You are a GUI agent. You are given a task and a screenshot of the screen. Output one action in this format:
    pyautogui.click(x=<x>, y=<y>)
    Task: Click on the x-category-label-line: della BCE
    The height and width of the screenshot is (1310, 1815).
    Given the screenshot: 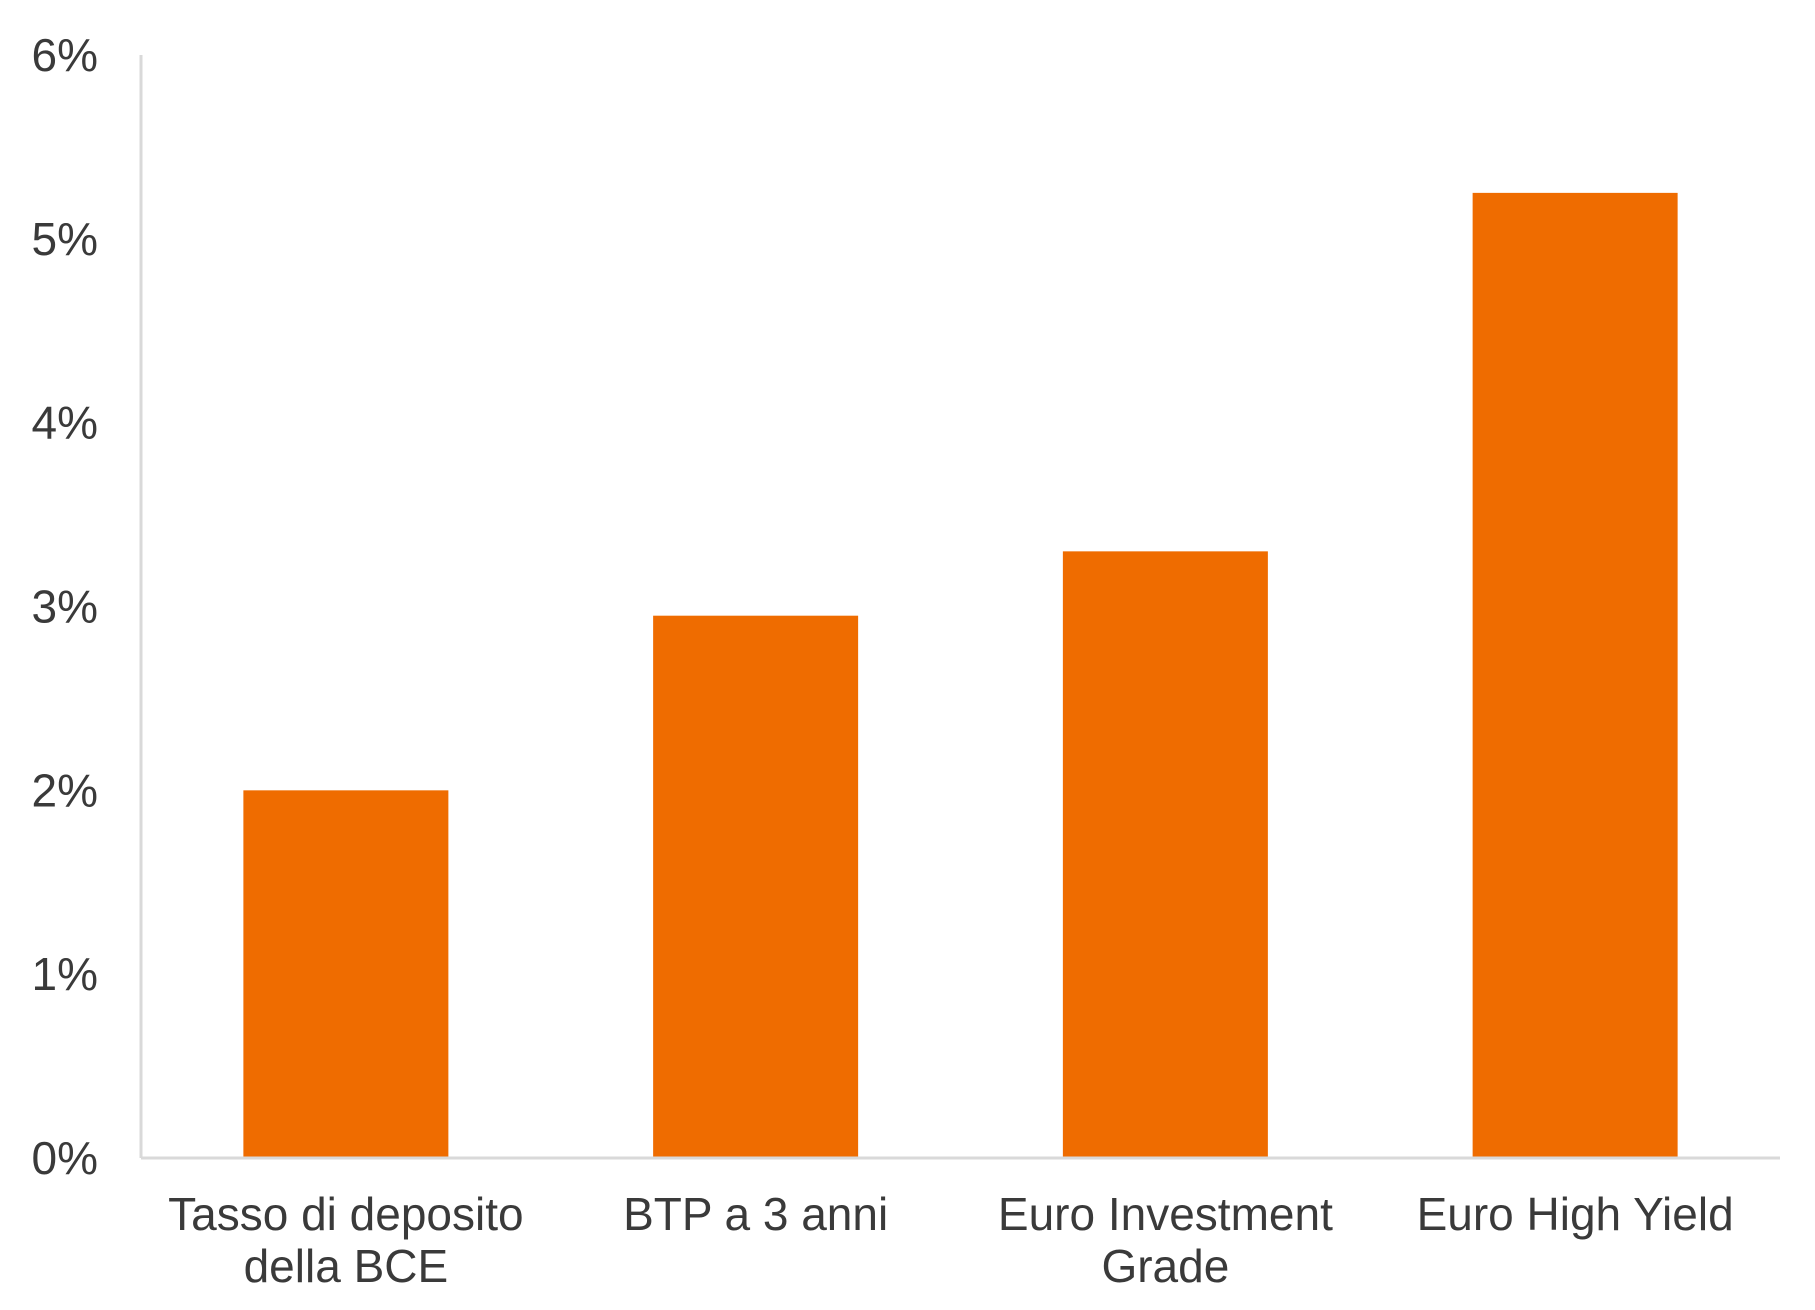 What is the action you would take?
    pyautogui.click(x=346, y=1266)
    